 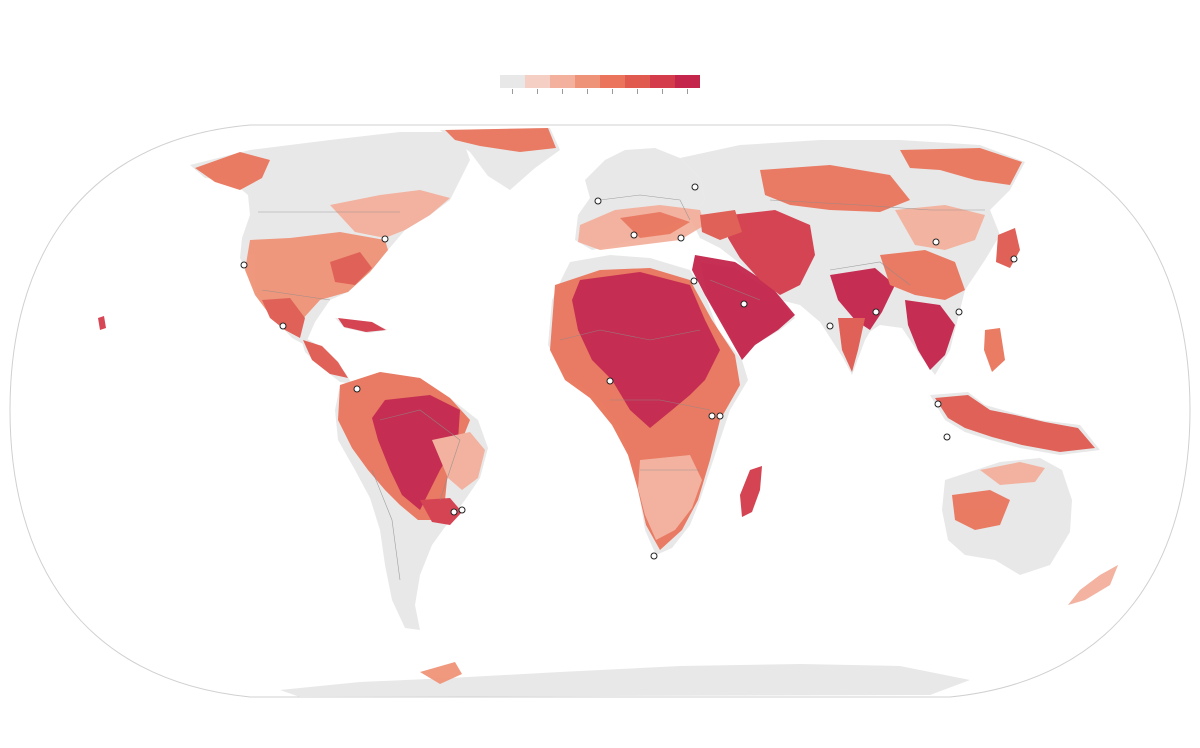 I want to click on antarctic-peninsula-heat, so click(x=441, y=673).